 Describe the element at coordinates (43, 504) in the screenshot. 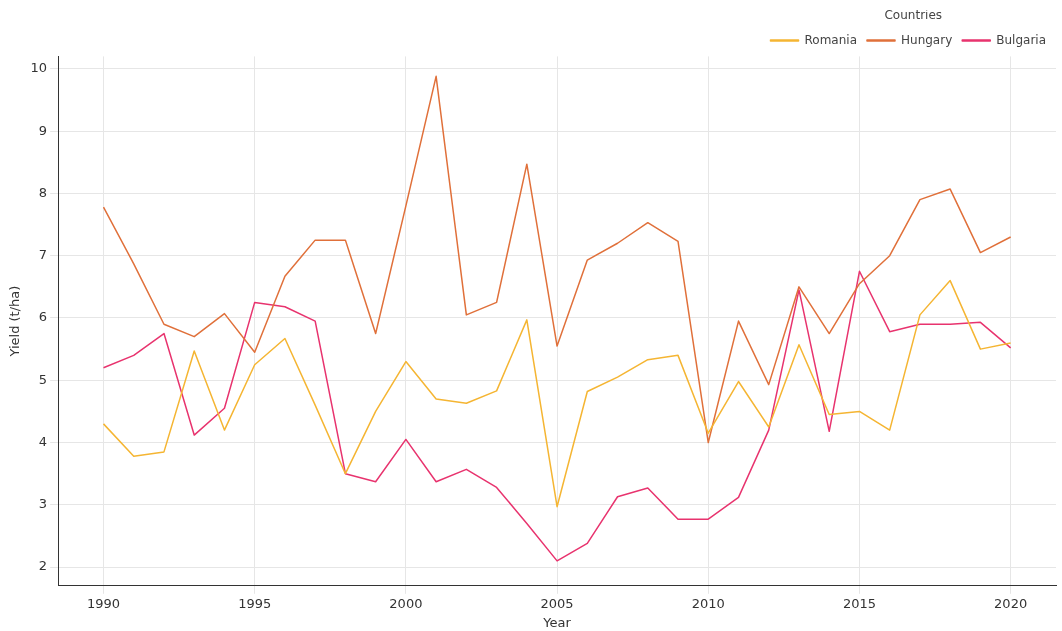

I see `y-tick-label: 3` at that location.